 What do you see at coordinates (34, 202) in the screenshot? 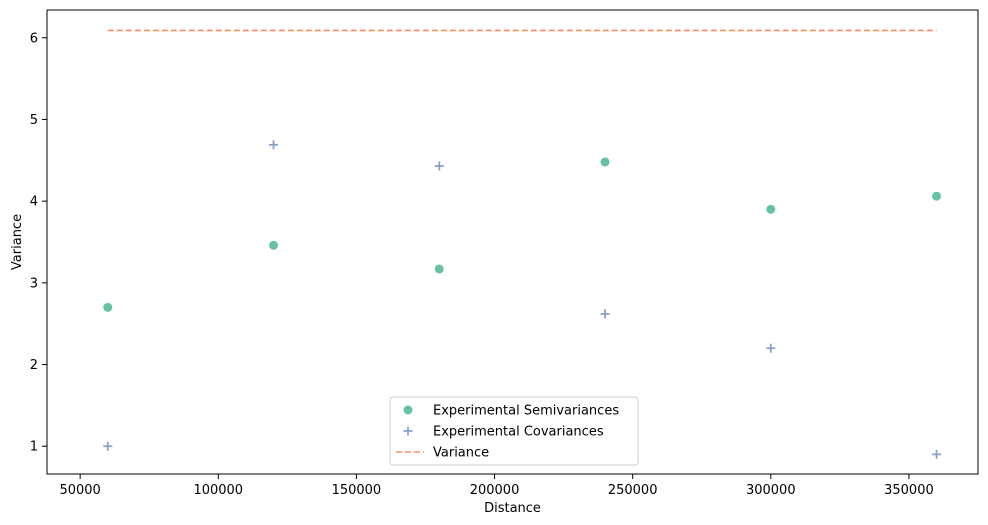
I see `y-tick-label: 4` at bounding box center [34, 202].